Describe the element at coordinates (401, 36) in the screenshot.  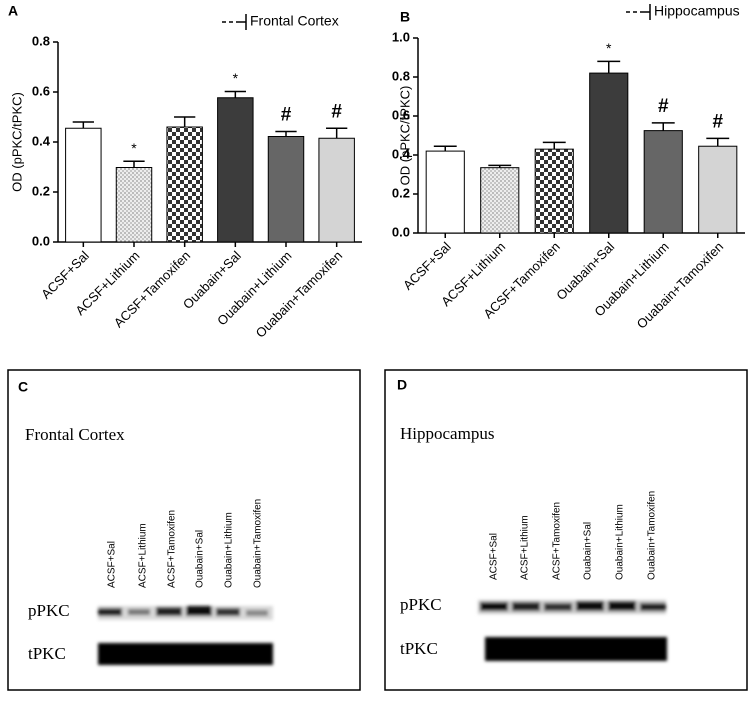
I see `y-tick-label: 1.0` at that location.